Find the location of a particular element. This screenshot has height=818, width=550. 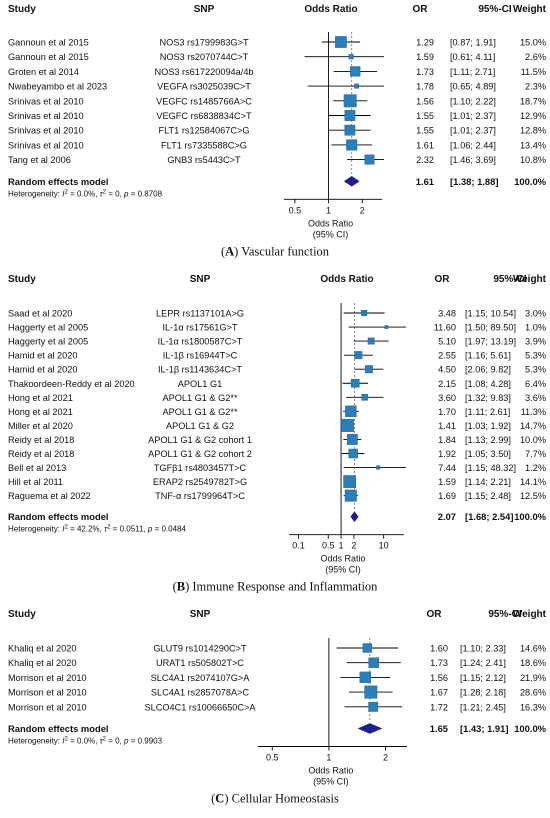

snp-column-header: SNP is located at coordinates (200, 614).